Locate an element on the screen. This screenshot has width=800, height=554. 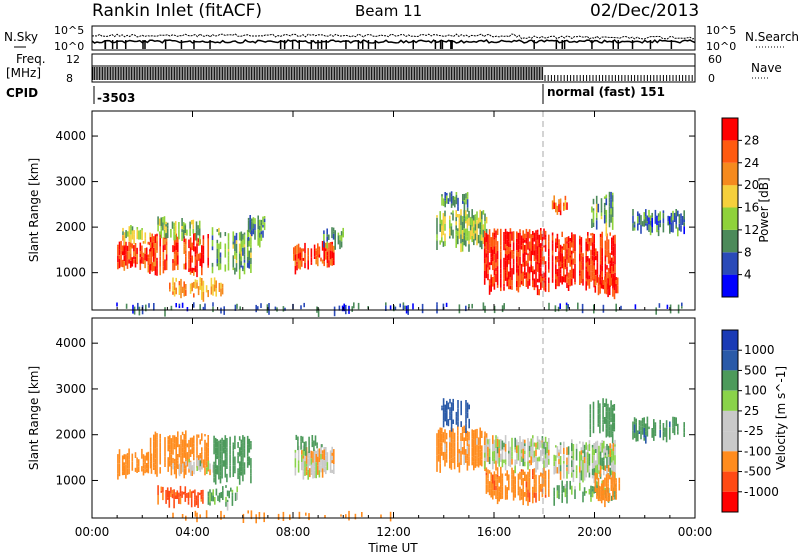
date-title: 02/Dec/2013 is located at coordinates (644, 11).